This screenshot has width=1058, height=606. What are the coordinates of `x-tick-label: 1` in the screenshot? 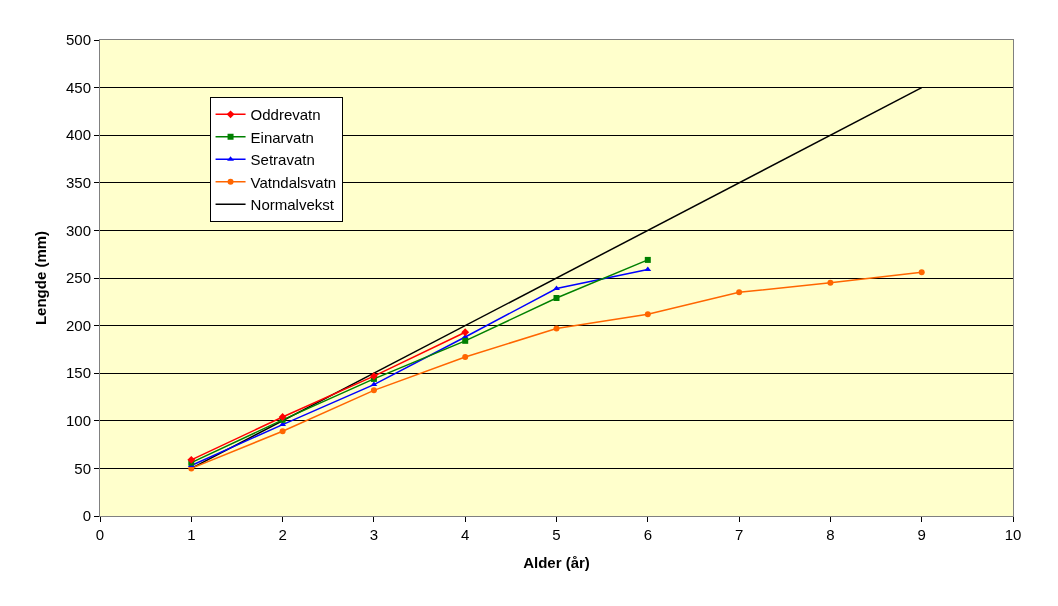 It's located at (191, 534).